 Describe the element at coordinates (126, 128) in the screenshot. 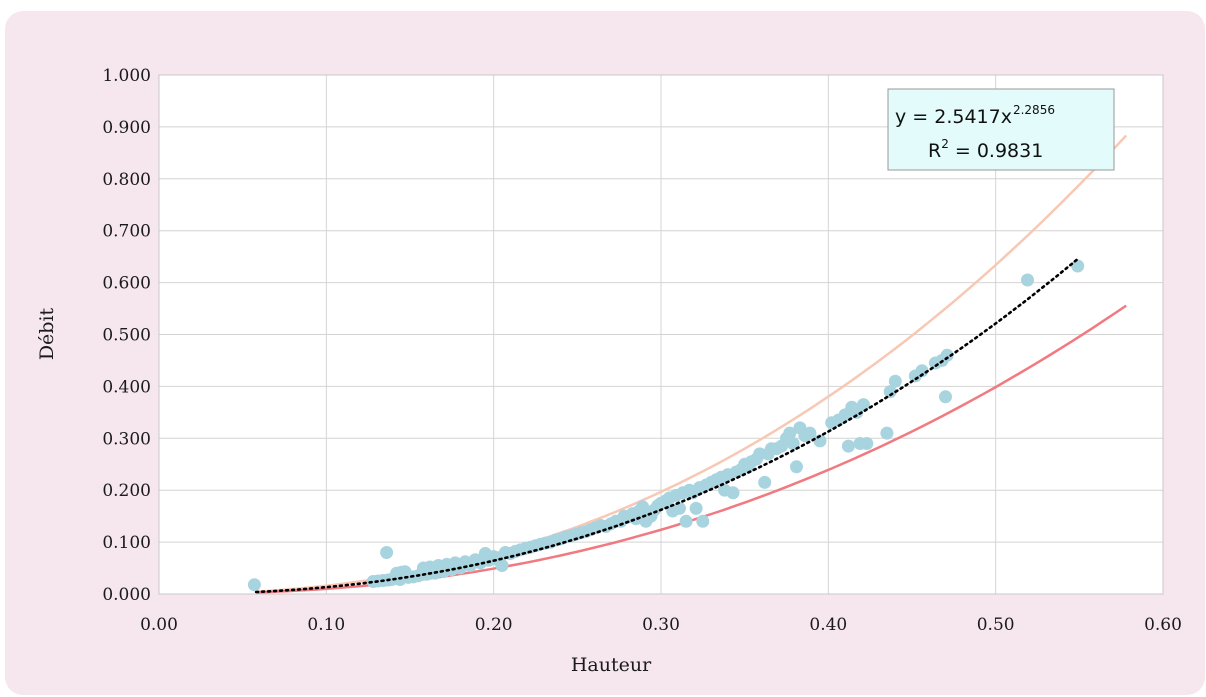

I see `y-tick-label: 0.900` at that location.